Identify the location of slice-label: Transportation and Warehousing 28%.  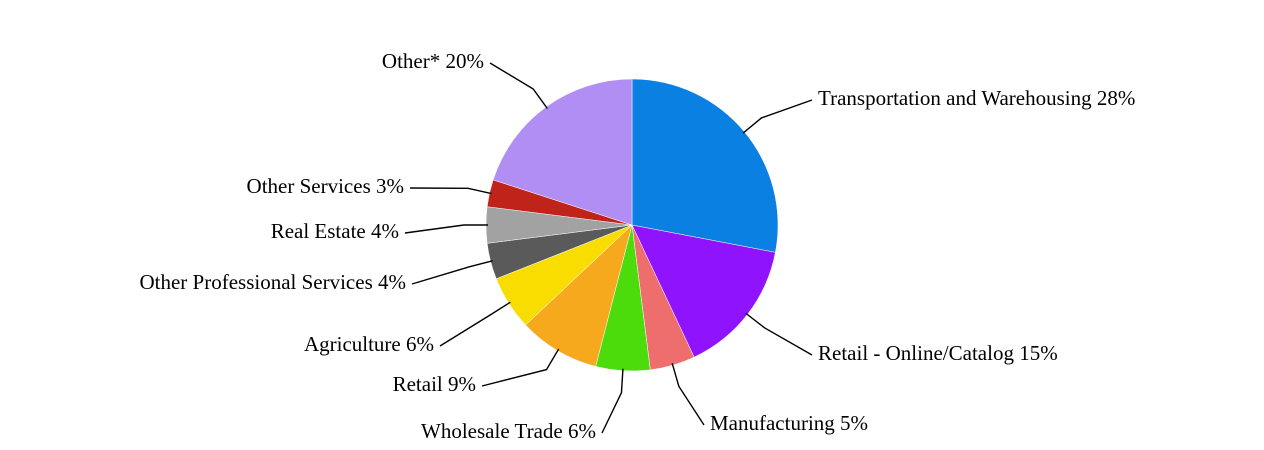
(976, 98).